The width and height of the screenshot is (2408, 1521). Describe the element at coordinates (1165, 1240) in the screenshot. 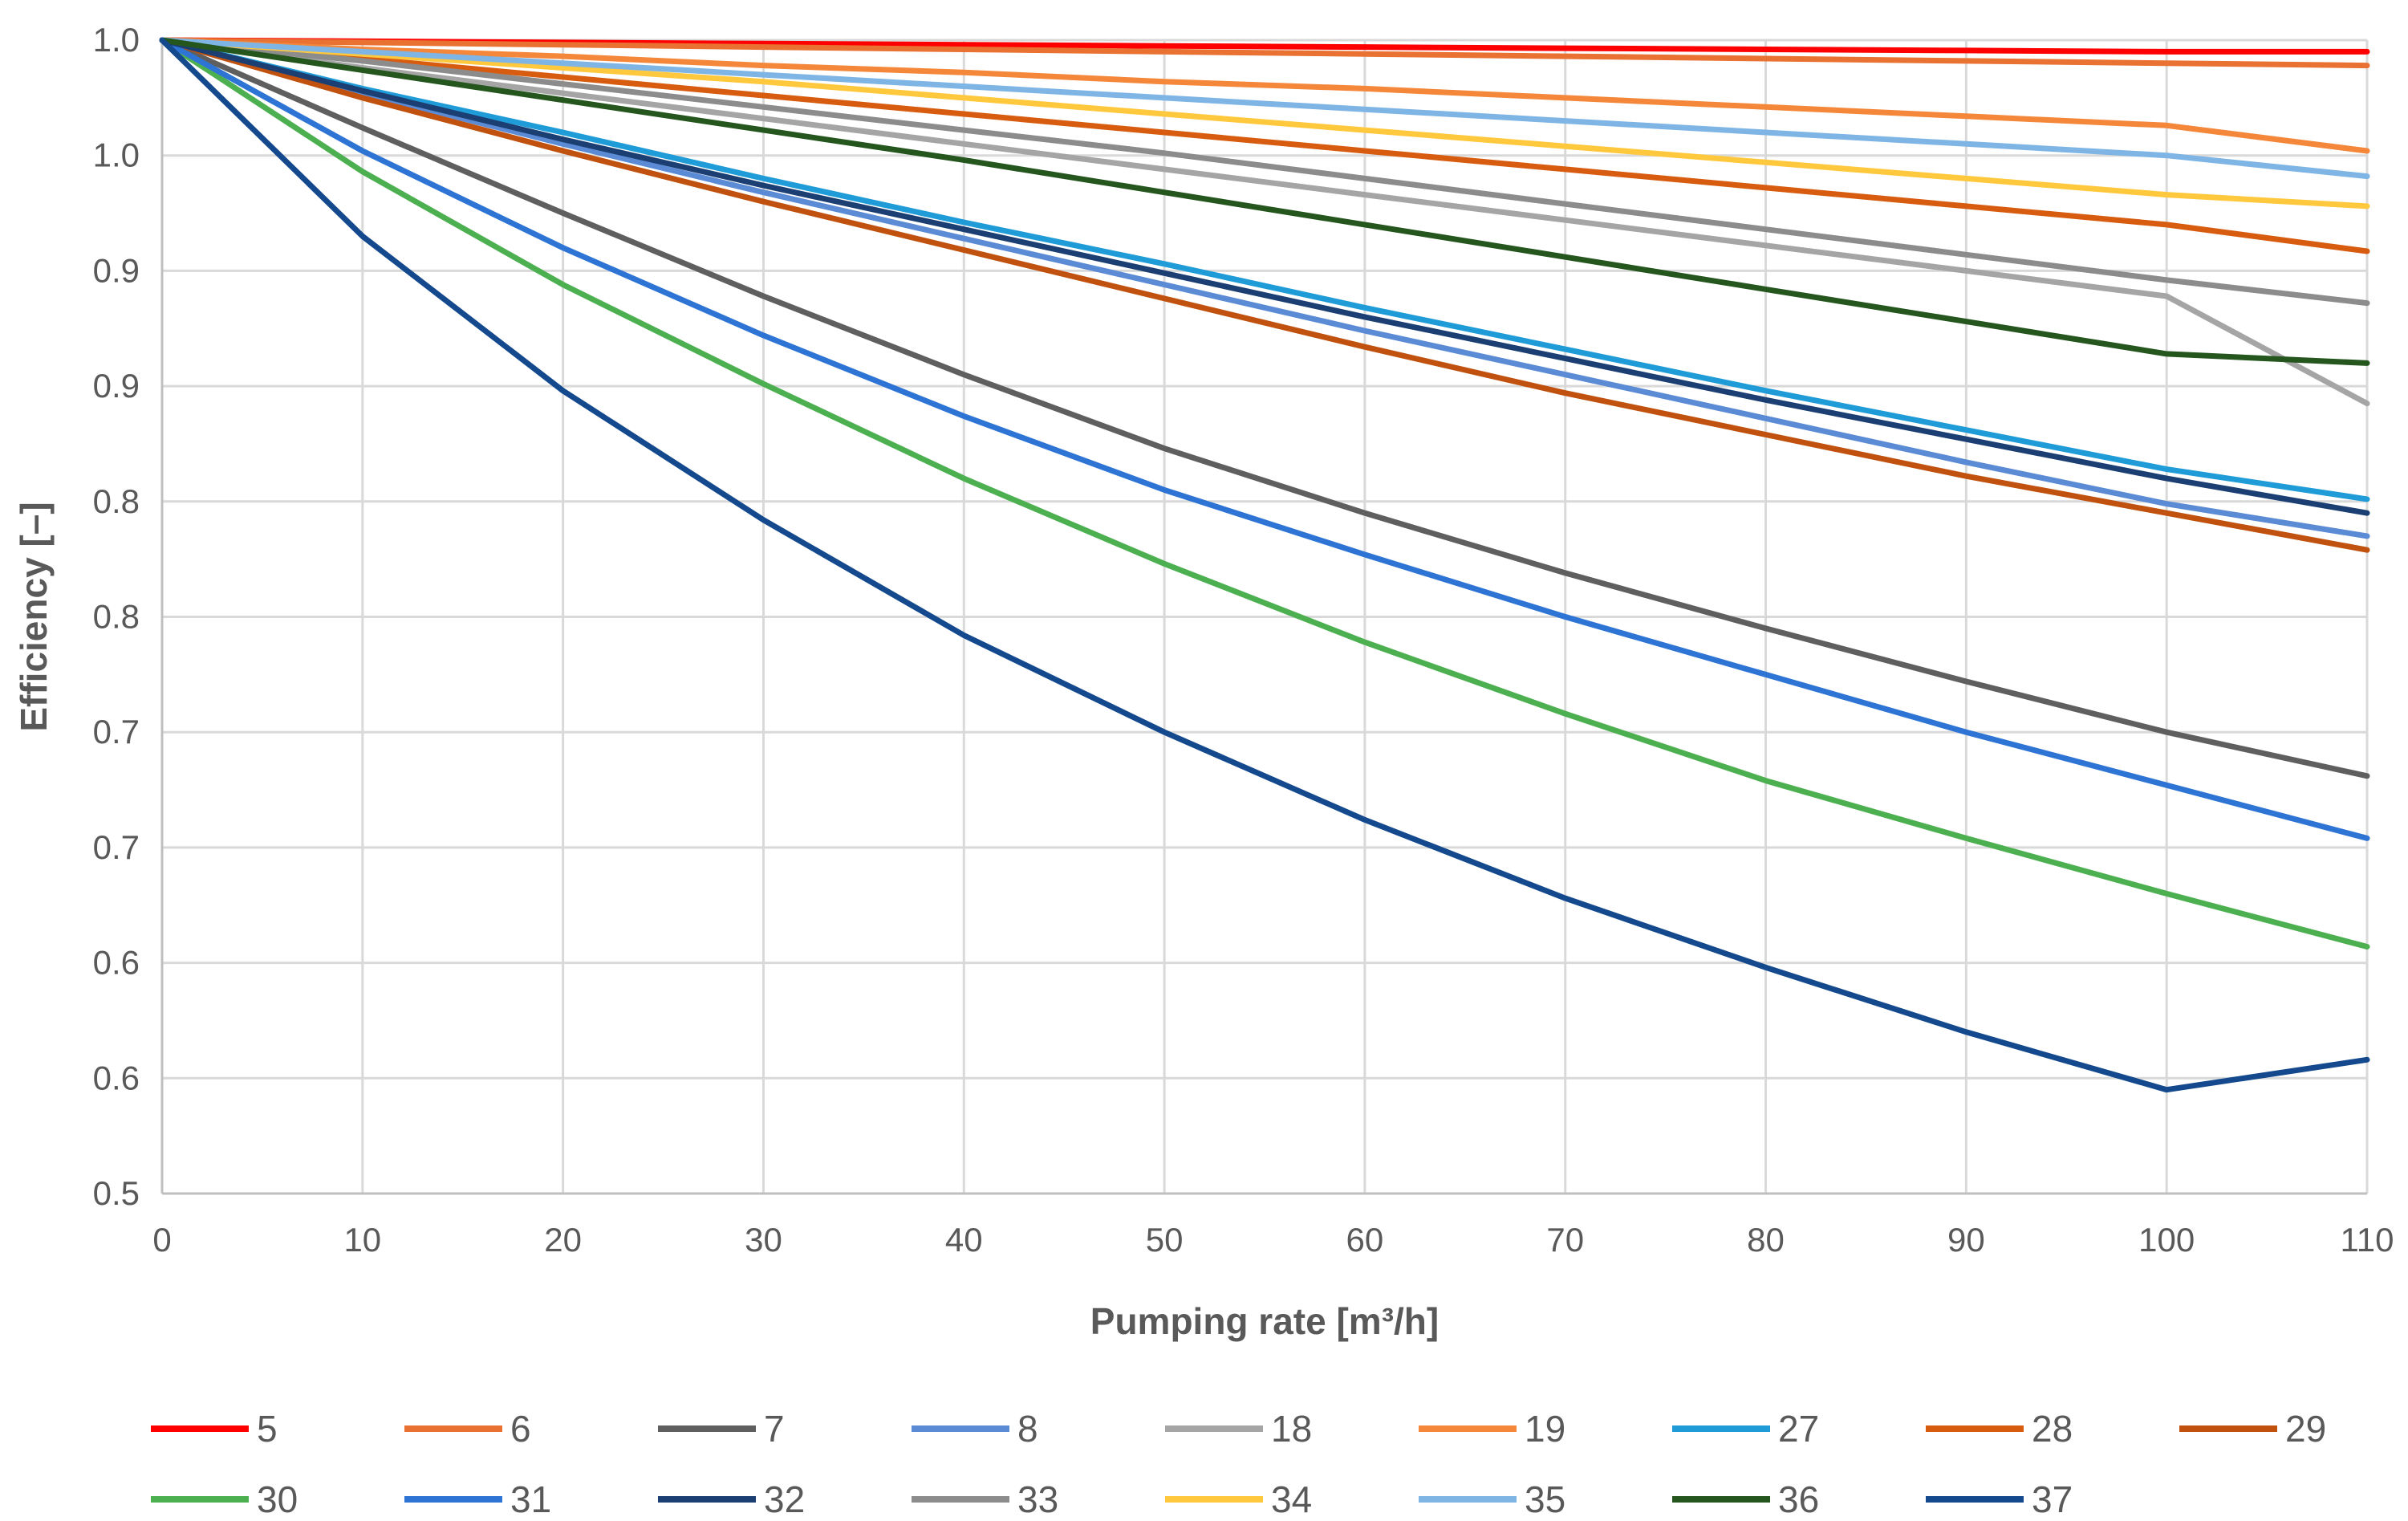

I see `x-tick-label: 50` at that location.